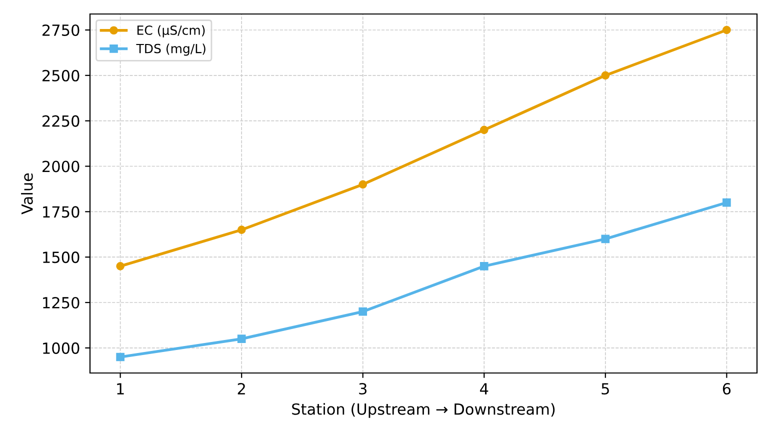 This screenshot has height=423, width=764. Describe the element at coordinates (484, 388) in the screenshot. I see `x-tick-label: 4` at that location.